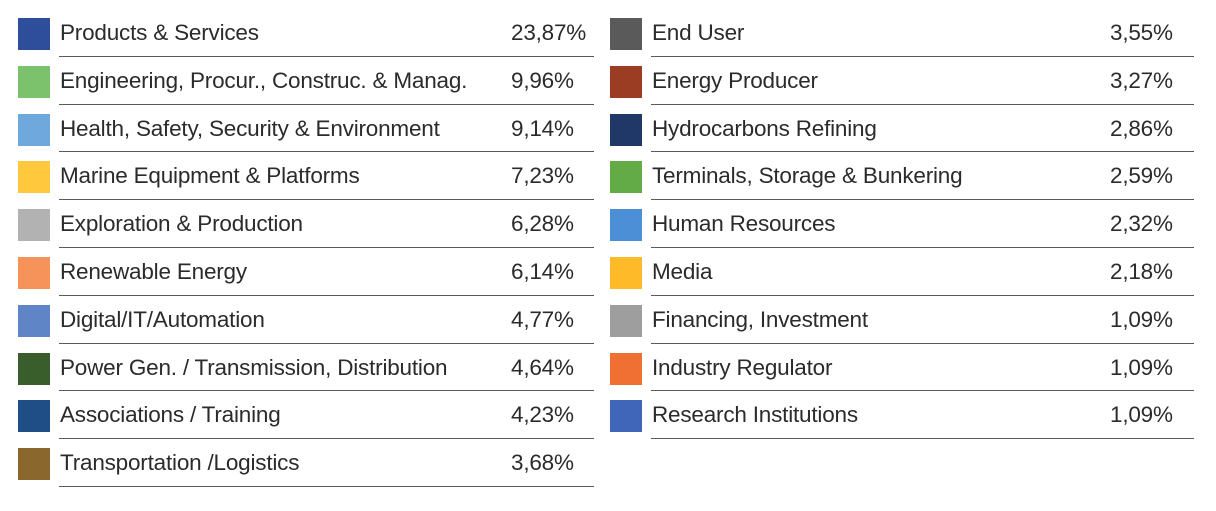 This screenshot has width=1216, height=511. What do you see at coordinates (744, 224) in the screenshot?
I see `legend-label: Human Resources` at bounding box center [744, 224].